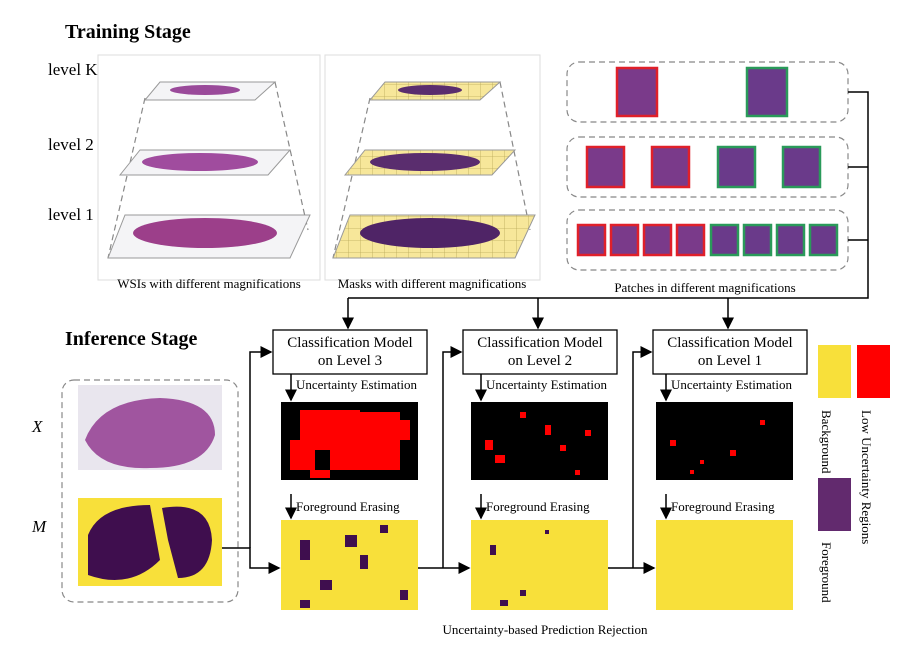 The height and width of the screenshot is (646, 906). What do you see at coordinates (826, 572) in the screenshot?
I see `legend-label: Foreground` at bounding box center [826, 572].